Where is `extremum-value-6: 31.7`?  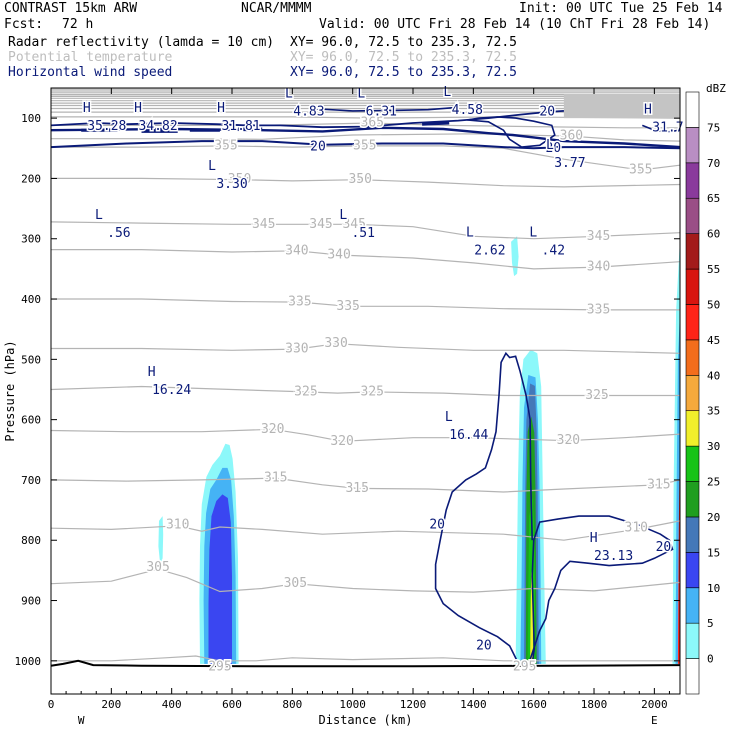 extremum-value-6: 31.7 is located at coordinates (667, 127).